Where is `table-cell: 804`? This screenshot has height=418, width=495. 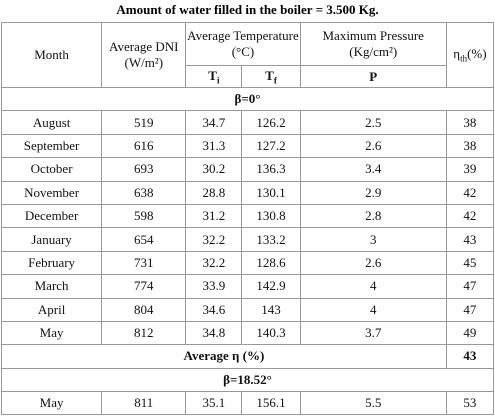 table-cell: 804 is located at coordinates (144, 309).